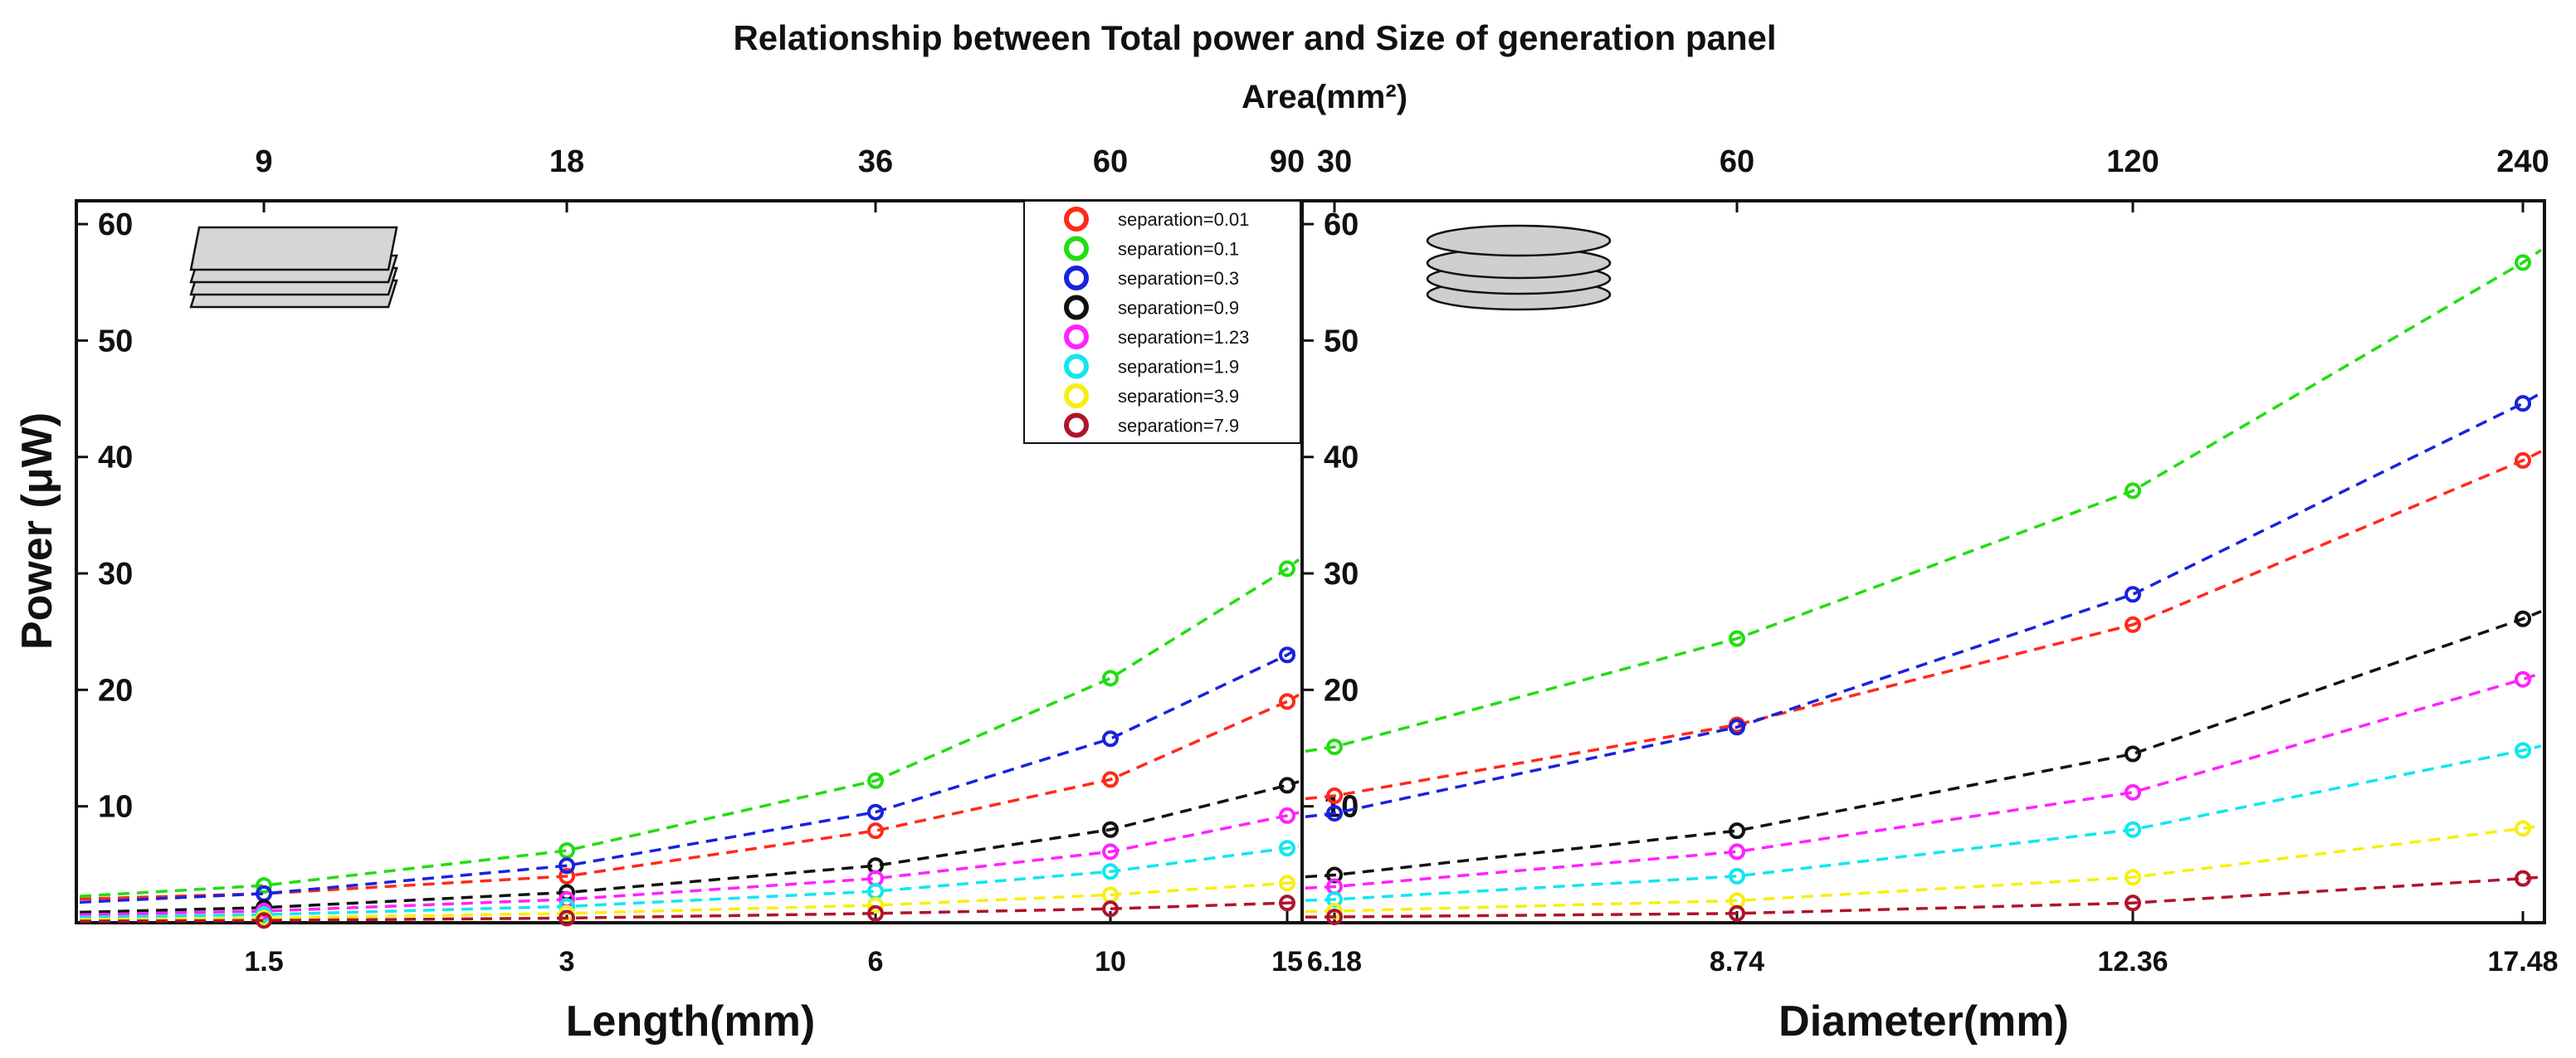 The image size is (2576, 1058). What do you see at coordinates (876, 962) in the screenshot?
I see `x-tick-label: 6` at bounding box center [876, 962].